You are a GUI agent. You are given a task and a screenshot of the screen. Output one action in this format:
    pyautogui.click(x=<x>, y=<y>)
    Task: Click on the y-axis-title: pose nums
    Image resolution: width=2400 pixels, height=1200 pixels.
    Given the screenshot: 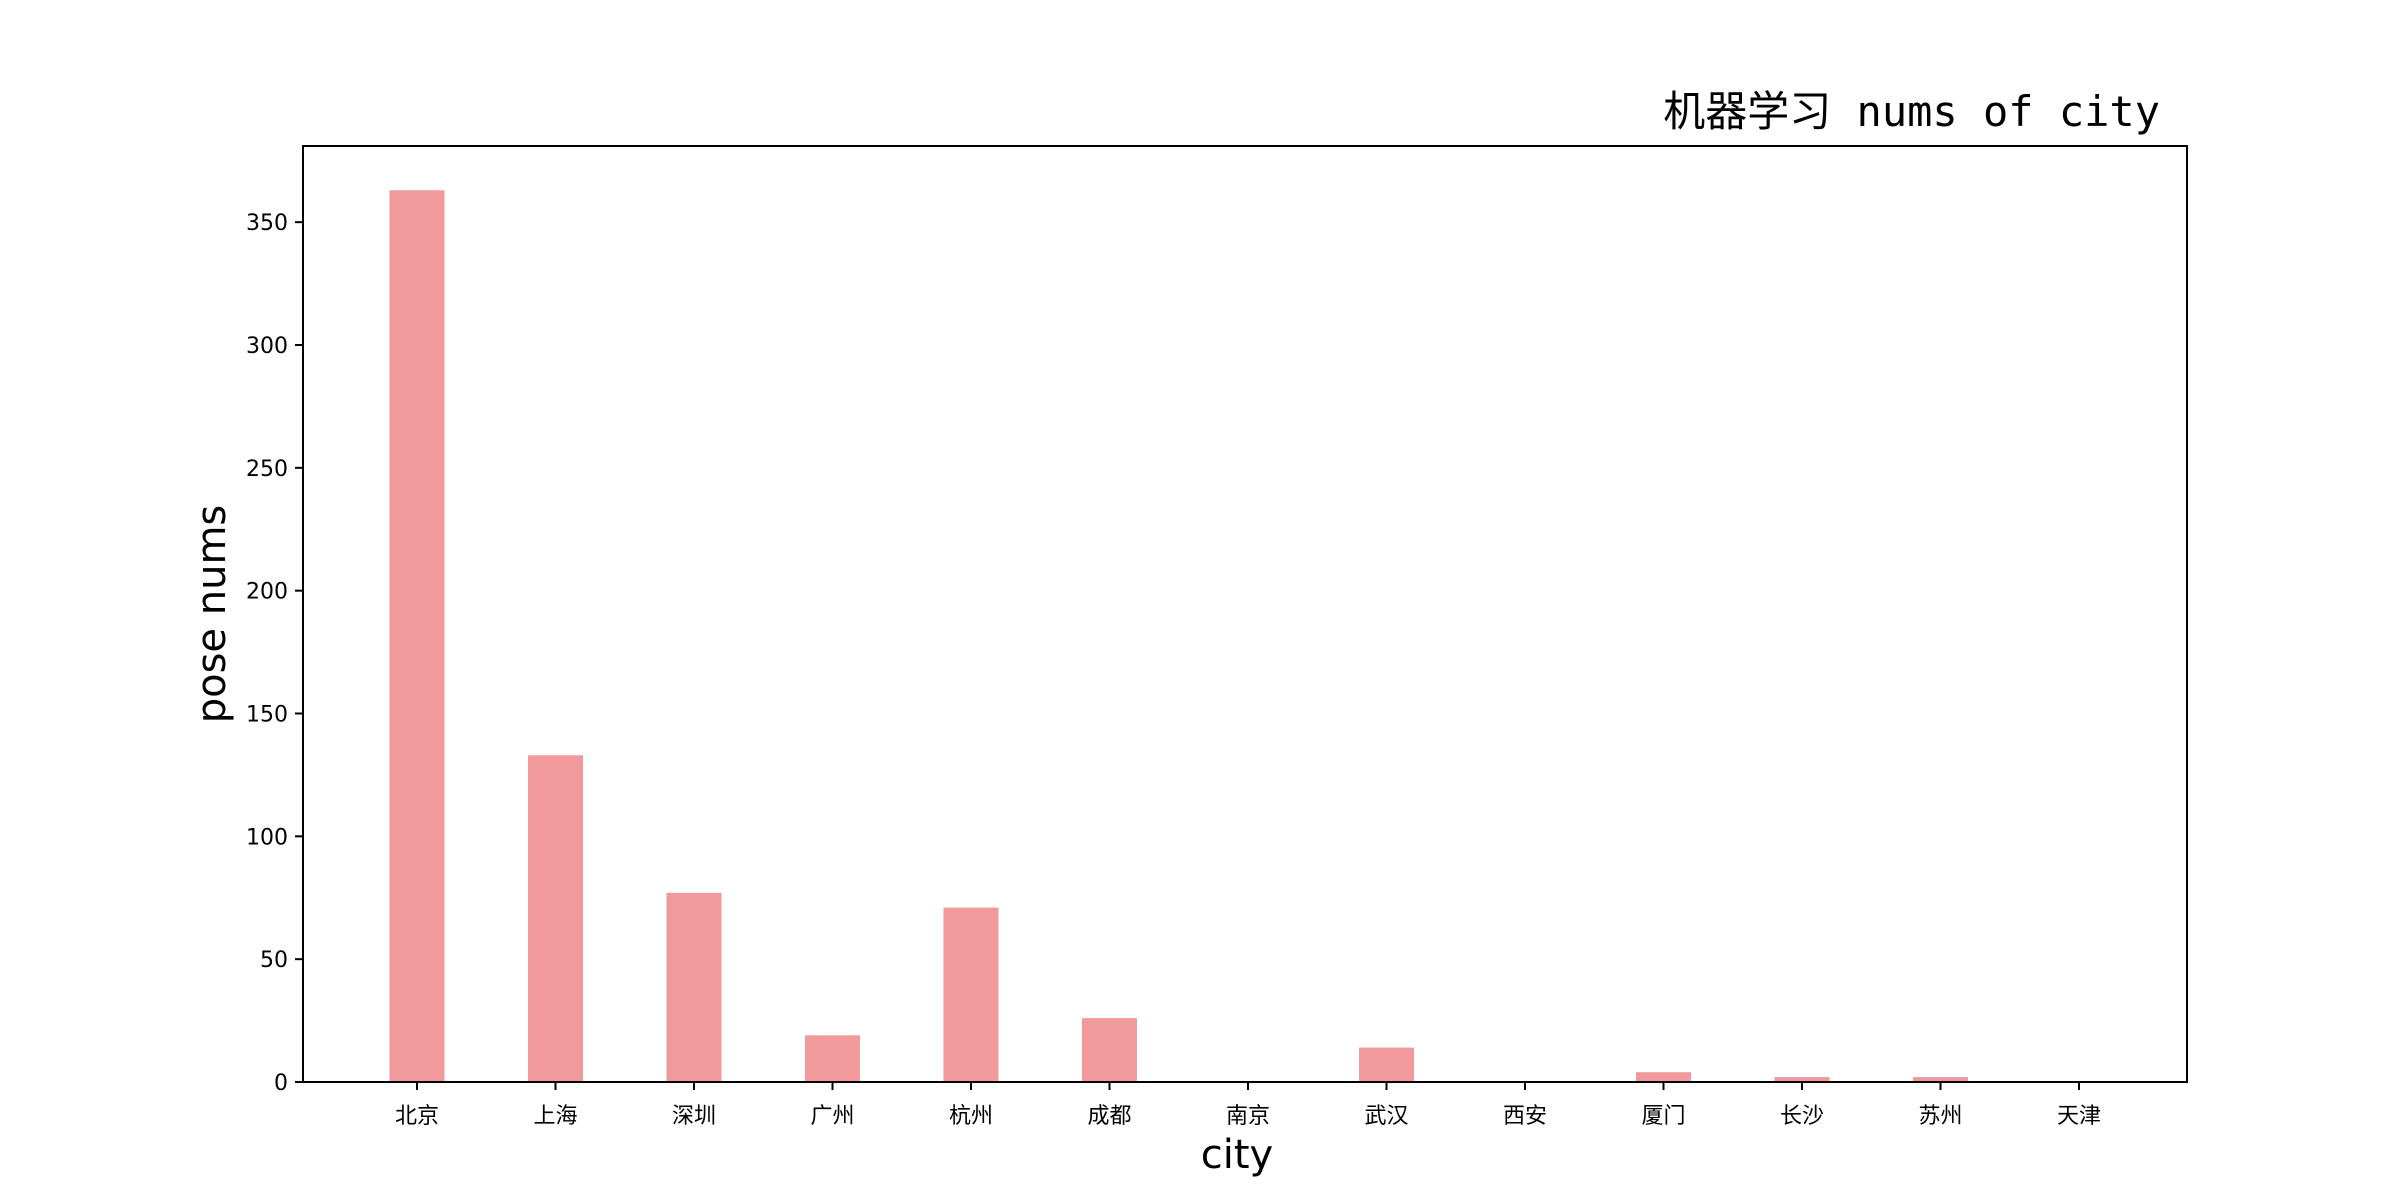 What is the action you would take?
    pyautogui.click(x=212, y=614)
    